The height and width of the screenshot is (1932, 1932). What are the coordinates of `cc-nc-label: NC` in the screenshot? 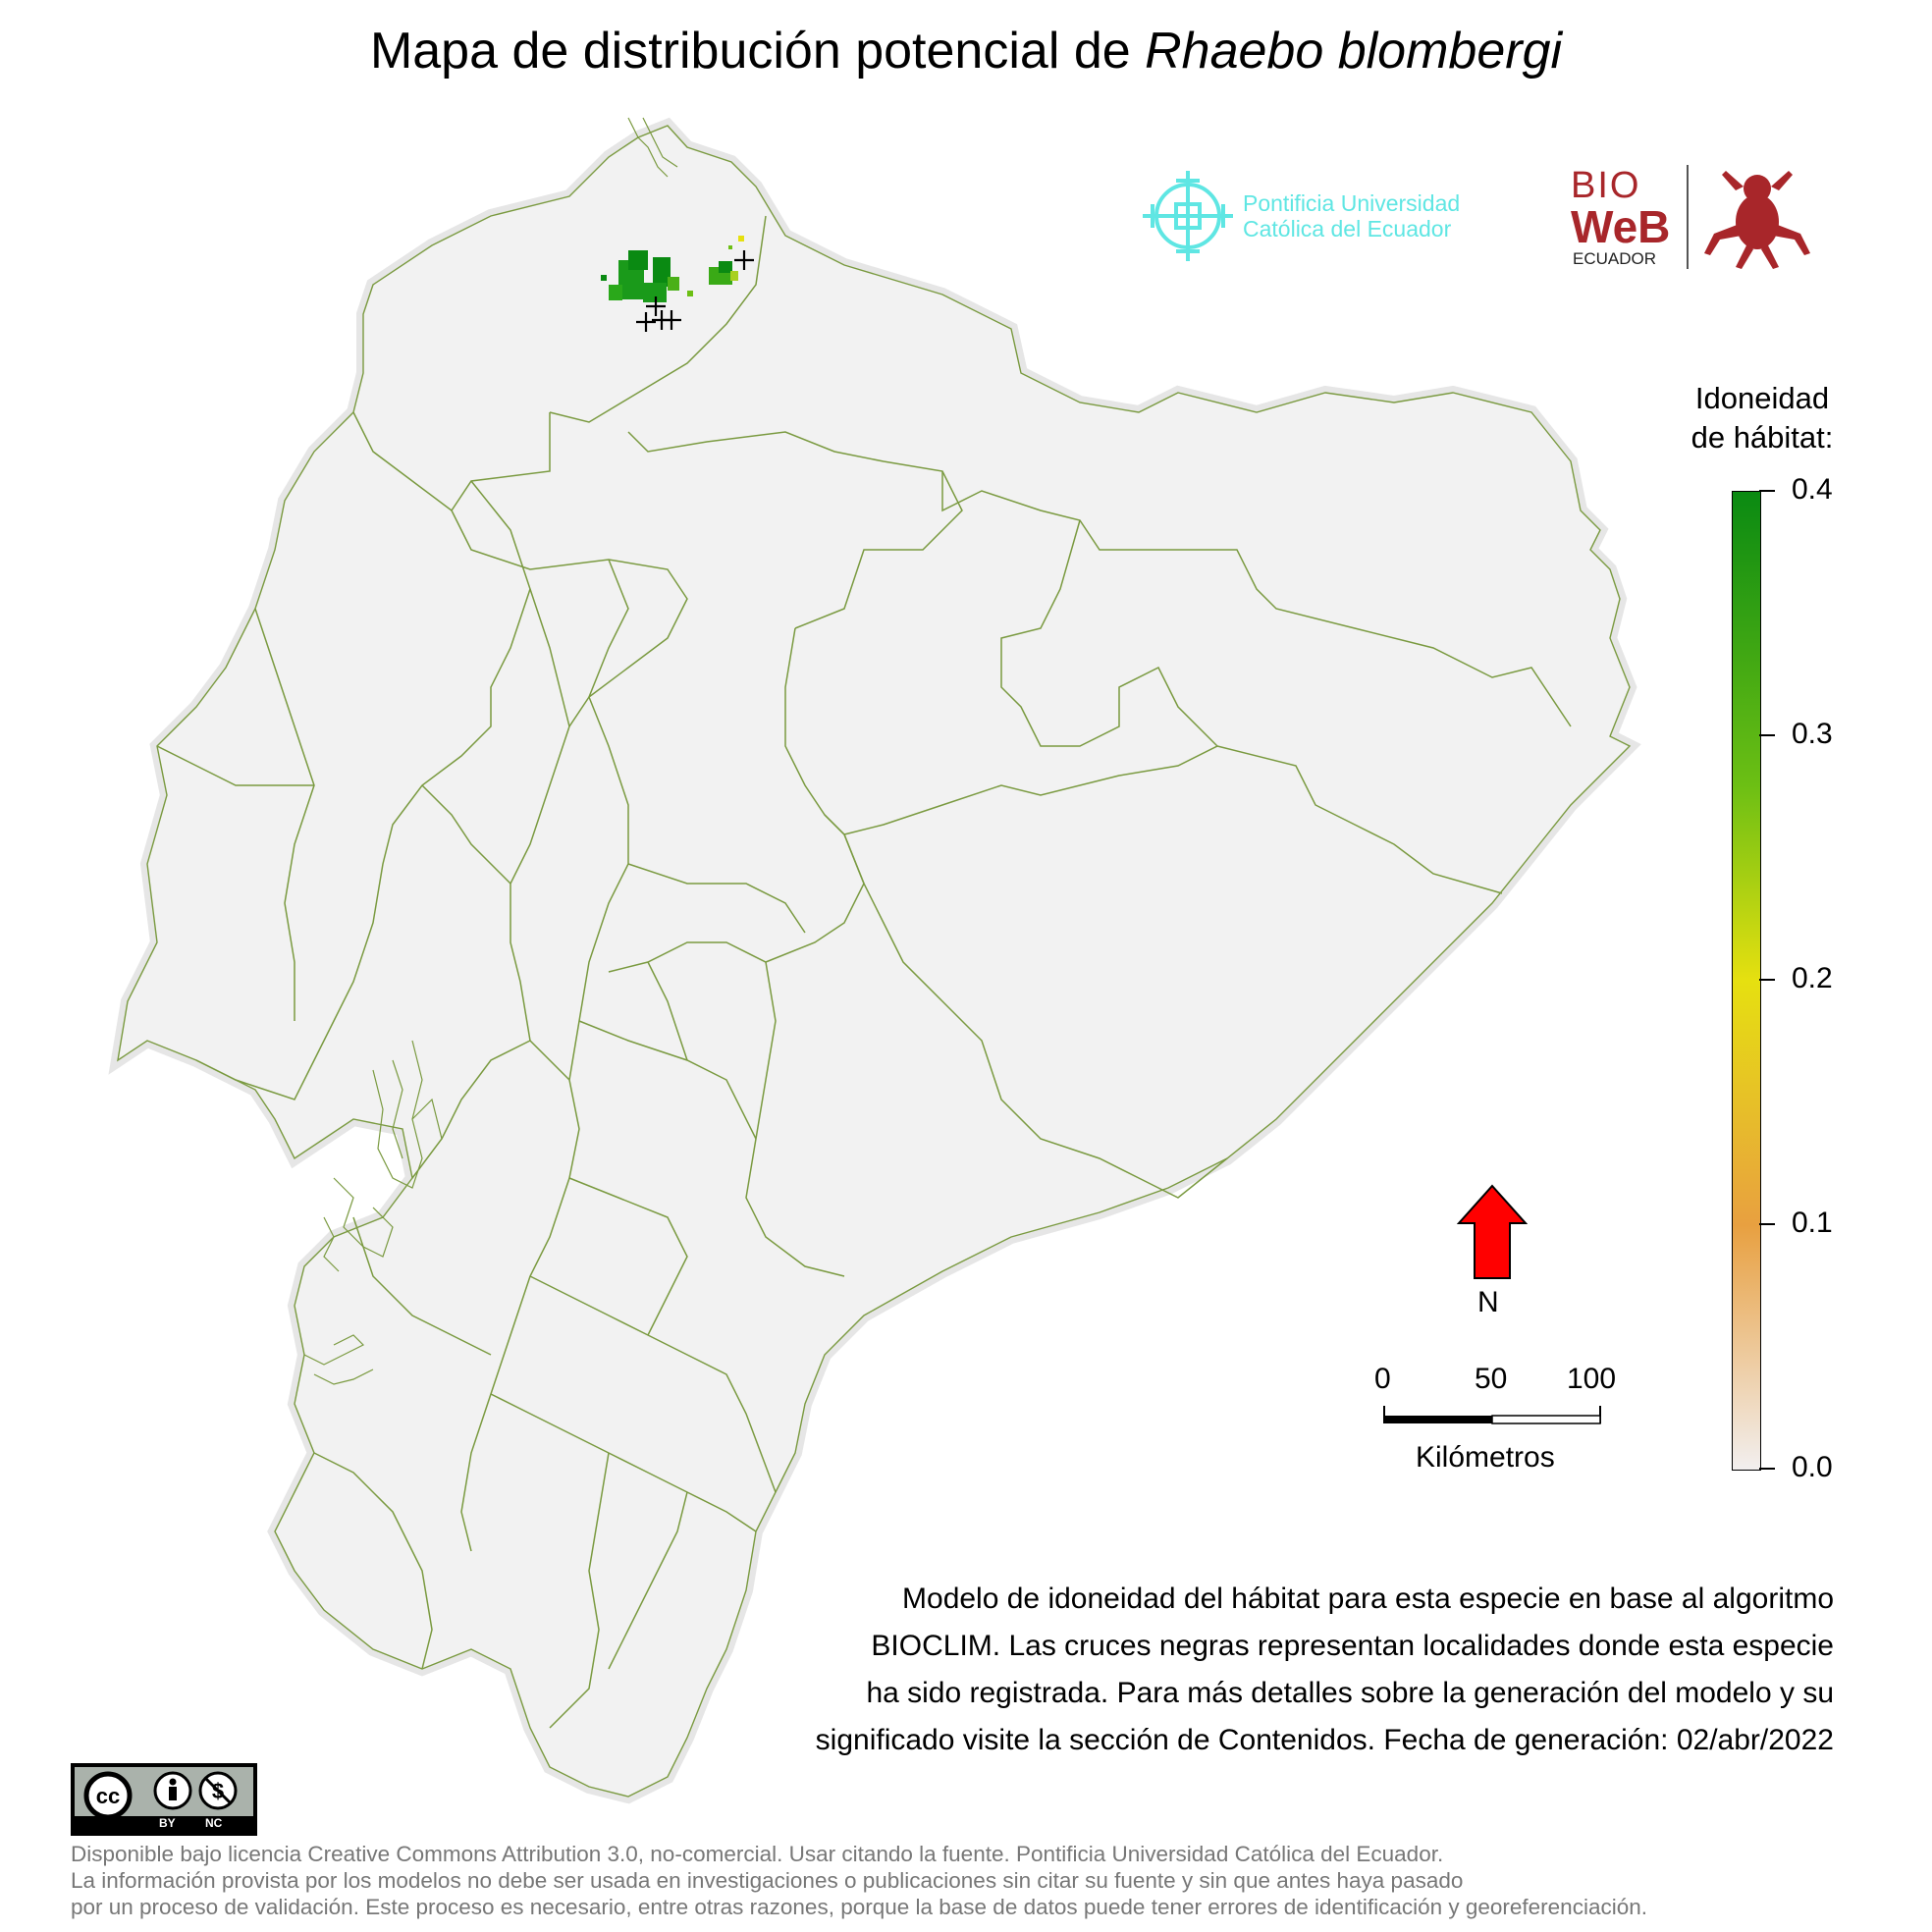 It's located at (214, 1823).